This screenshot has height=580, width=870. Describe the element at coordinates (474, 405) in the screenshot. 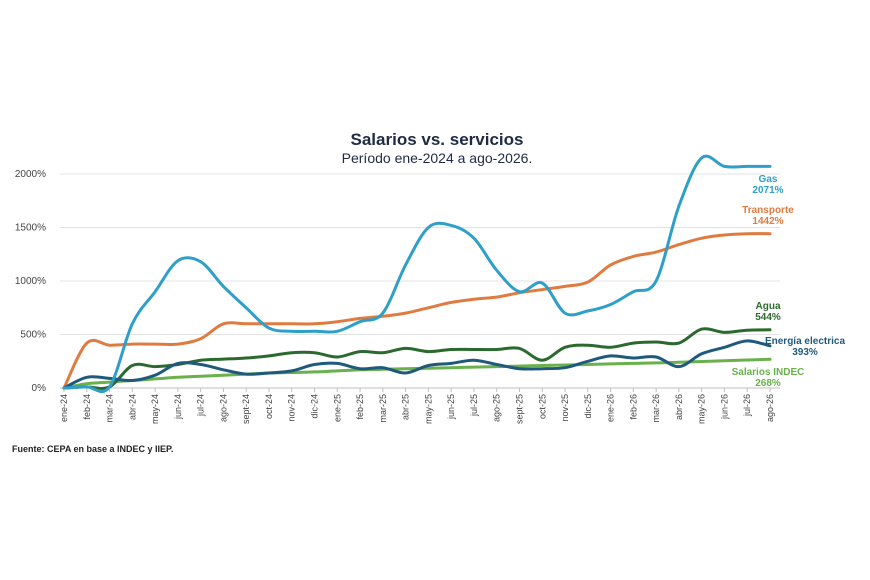

I see `x-tick-label: jul-25` at that location.